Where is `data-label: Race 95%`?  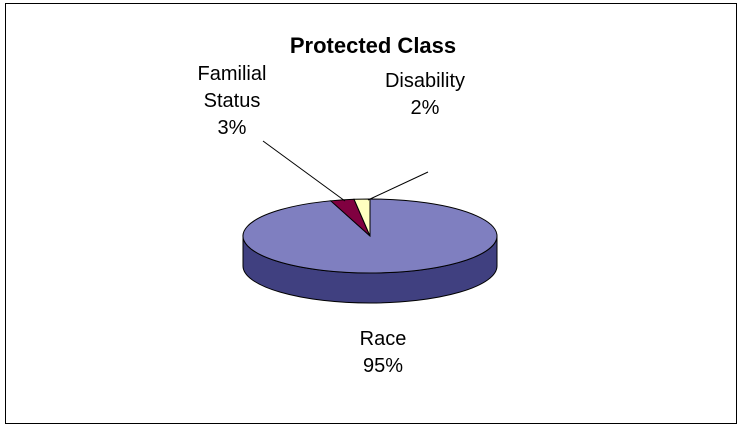 data-label: Race 95% is located at coordinates (383, 353).